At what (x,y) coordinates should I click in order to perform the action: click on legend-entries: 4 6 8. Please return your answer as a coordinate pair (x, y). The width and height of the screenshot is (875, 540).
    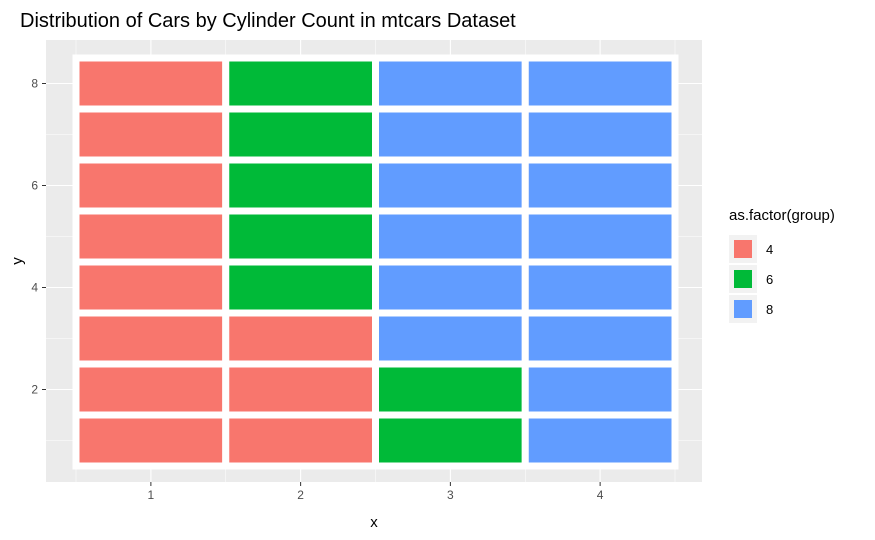
    Looking at the image, I should click on (751, 279).